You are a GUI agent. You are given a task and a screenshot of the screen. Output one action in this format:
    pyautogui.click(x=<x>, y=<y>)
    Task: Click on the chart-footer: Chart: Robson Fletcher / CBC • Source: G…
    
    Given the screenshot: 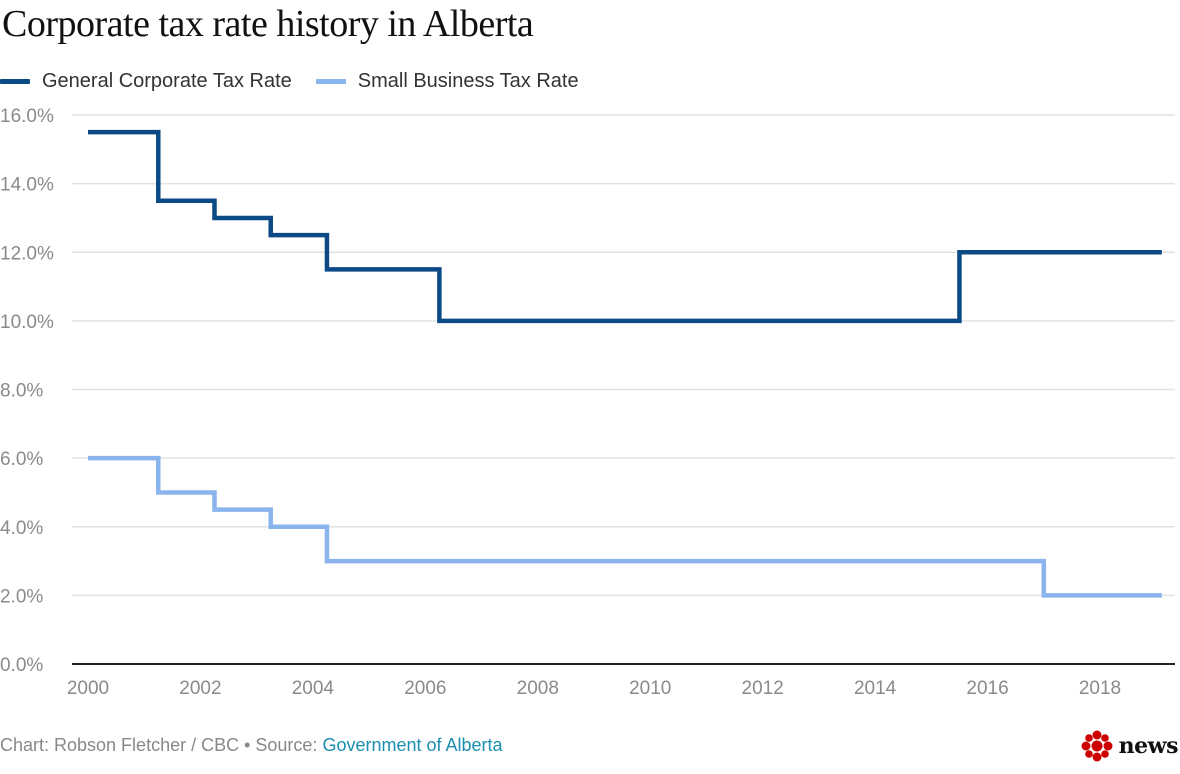 What is the action you would take?
    pyautogui.click(x=251, y=745)
    